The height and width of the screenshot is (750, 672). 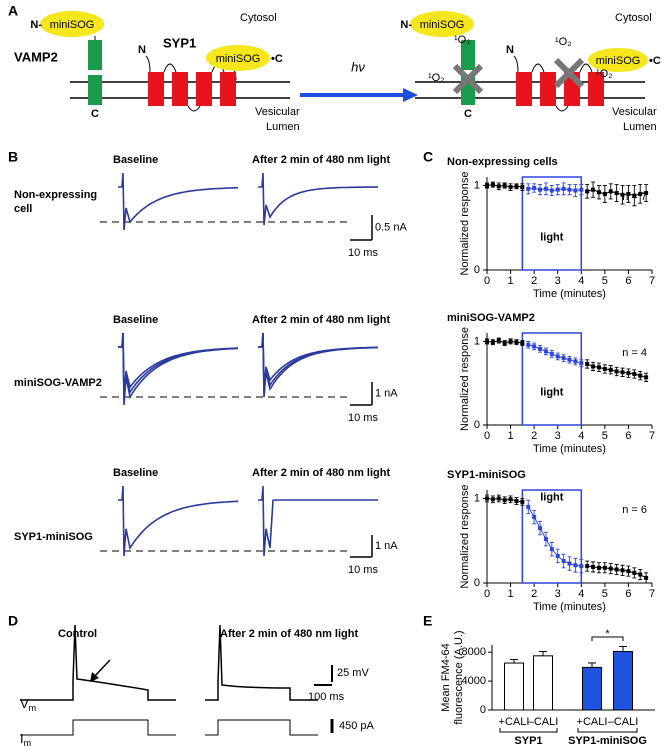 I want to click on x-tick-label: 1, so click(x=511, y=281).